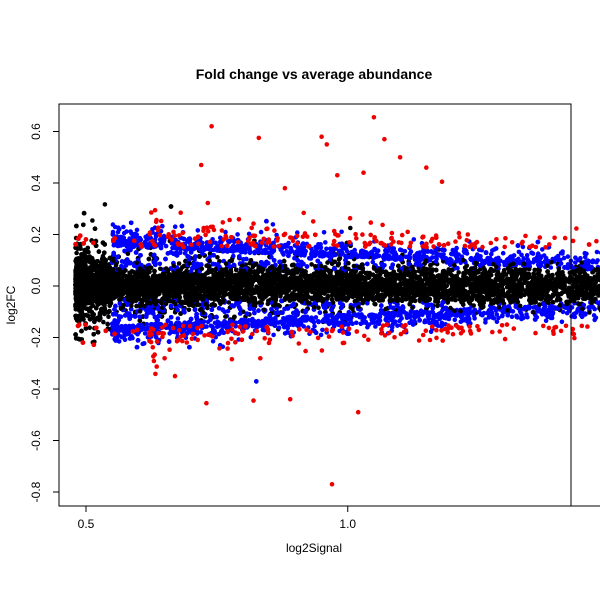  What do you see at coordinates (314, 74) in the screenshot?
I see `chart-title: Fold change vs average abundance` at bounding box center [314, 74].